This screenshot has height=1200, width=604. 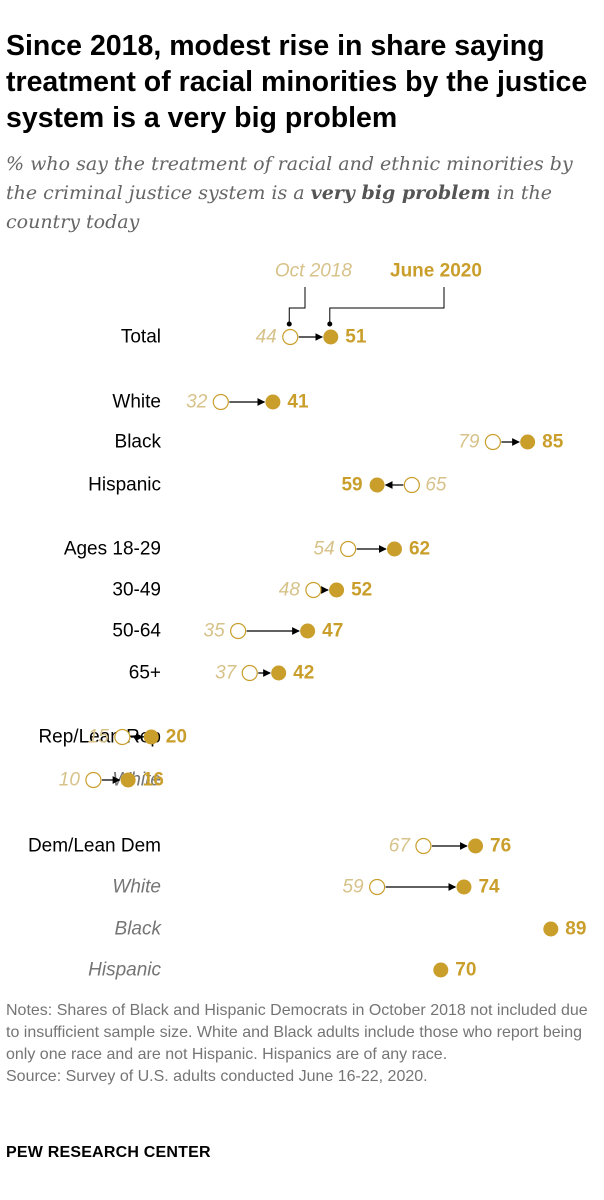 I want to click on oct-2018-value-label: 32, so click(x=197, y=402).